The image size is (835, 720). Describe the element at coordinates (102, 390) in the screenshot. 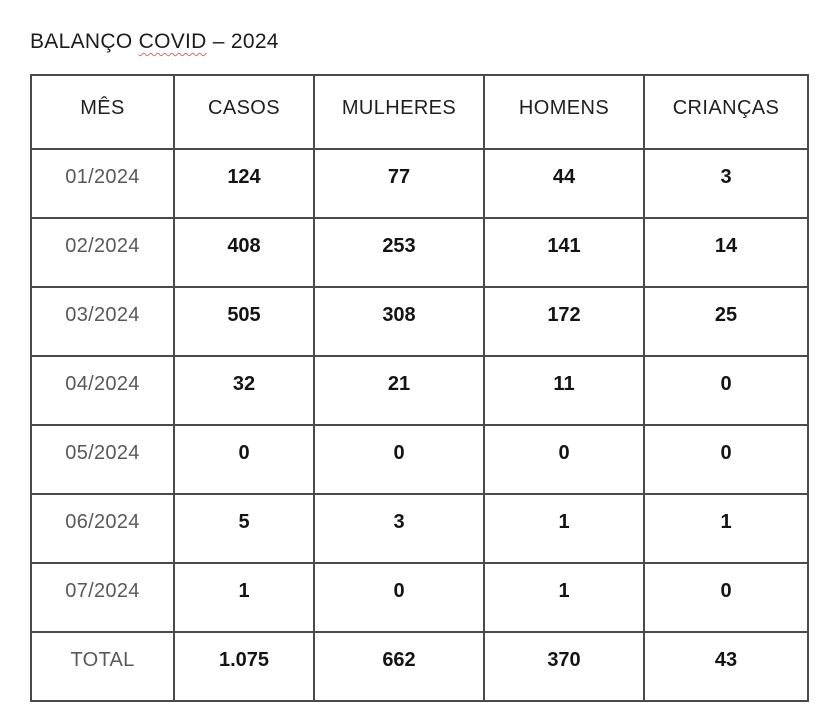

I see `cell-month: 04/2024` at that location.